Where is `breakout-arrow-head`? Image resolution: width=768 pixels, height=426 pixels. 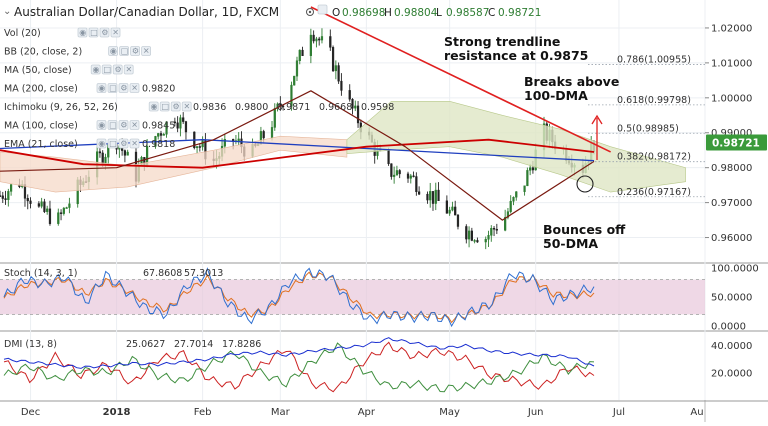
breakout-arrow-head is located at coordinates (597, 119).